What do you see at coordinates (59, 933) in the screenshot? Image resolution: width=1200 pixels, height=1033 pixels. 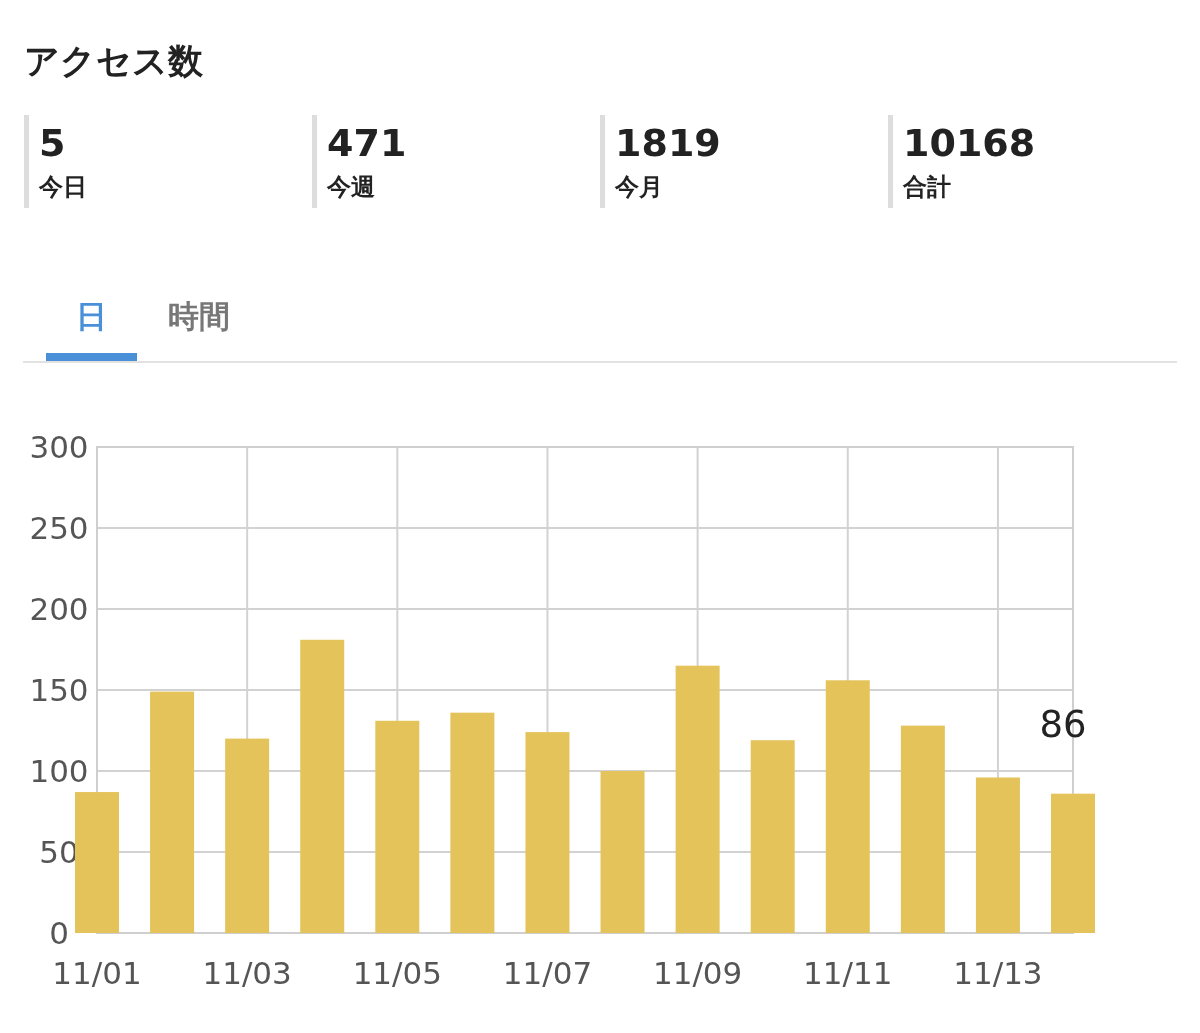 I see `y-tick-label: 0` at bounding box center [59, 933].